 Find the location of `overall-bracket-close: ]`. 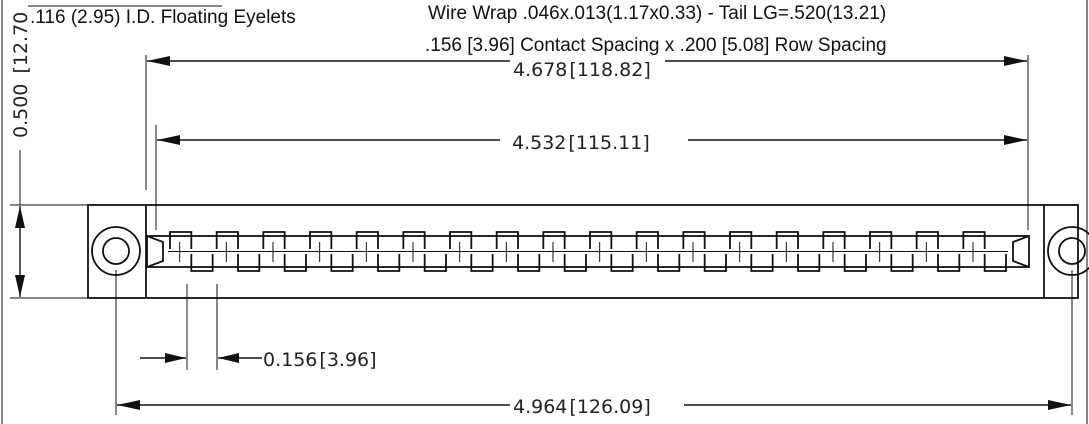

overall-bracket-close: ] is located at coordinates (646, 407).